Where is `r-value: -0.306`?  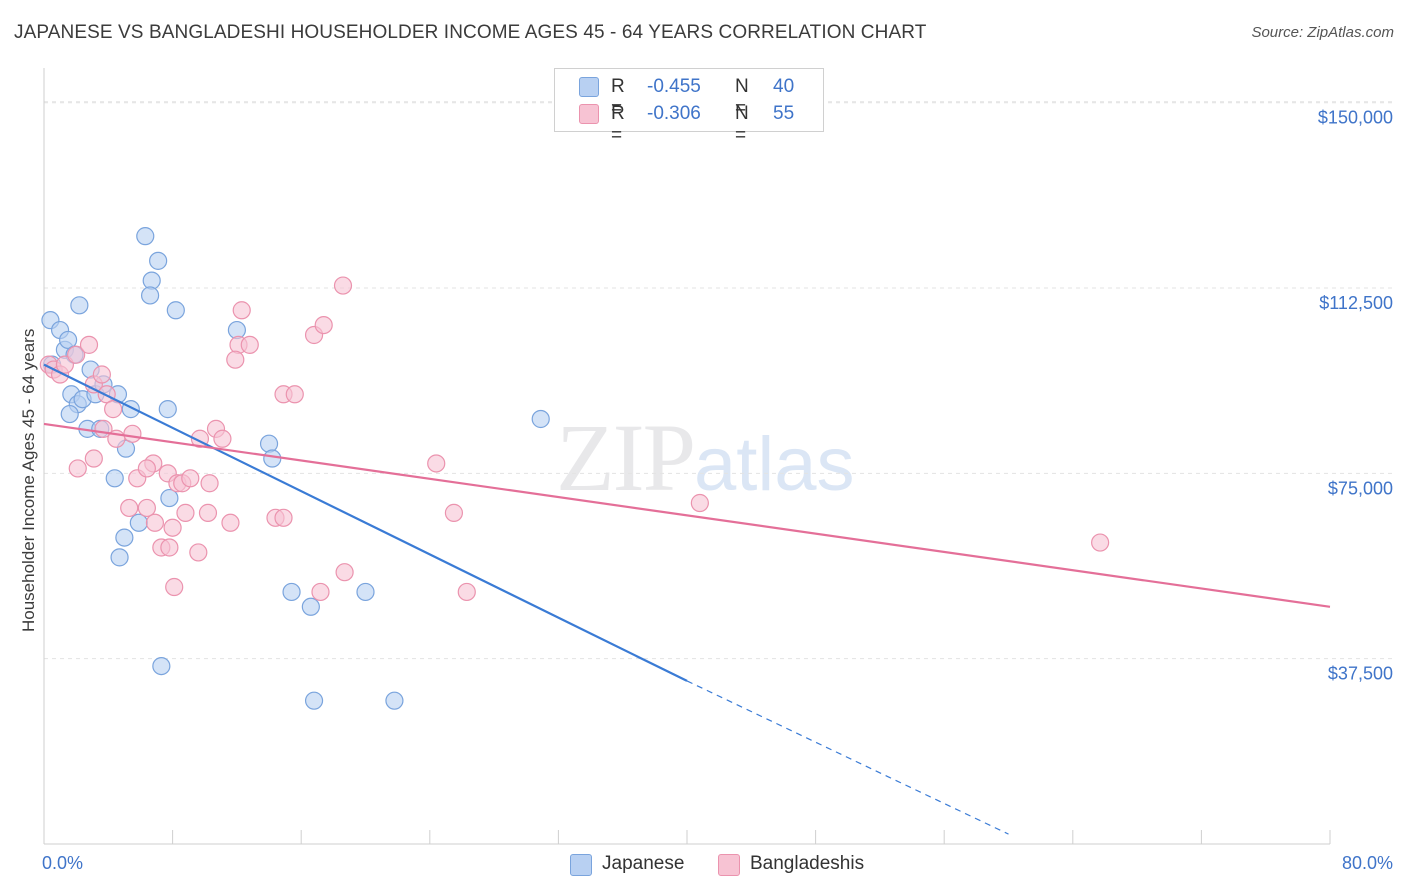 r-value: -0.306 is located at coordinates (674, 113).